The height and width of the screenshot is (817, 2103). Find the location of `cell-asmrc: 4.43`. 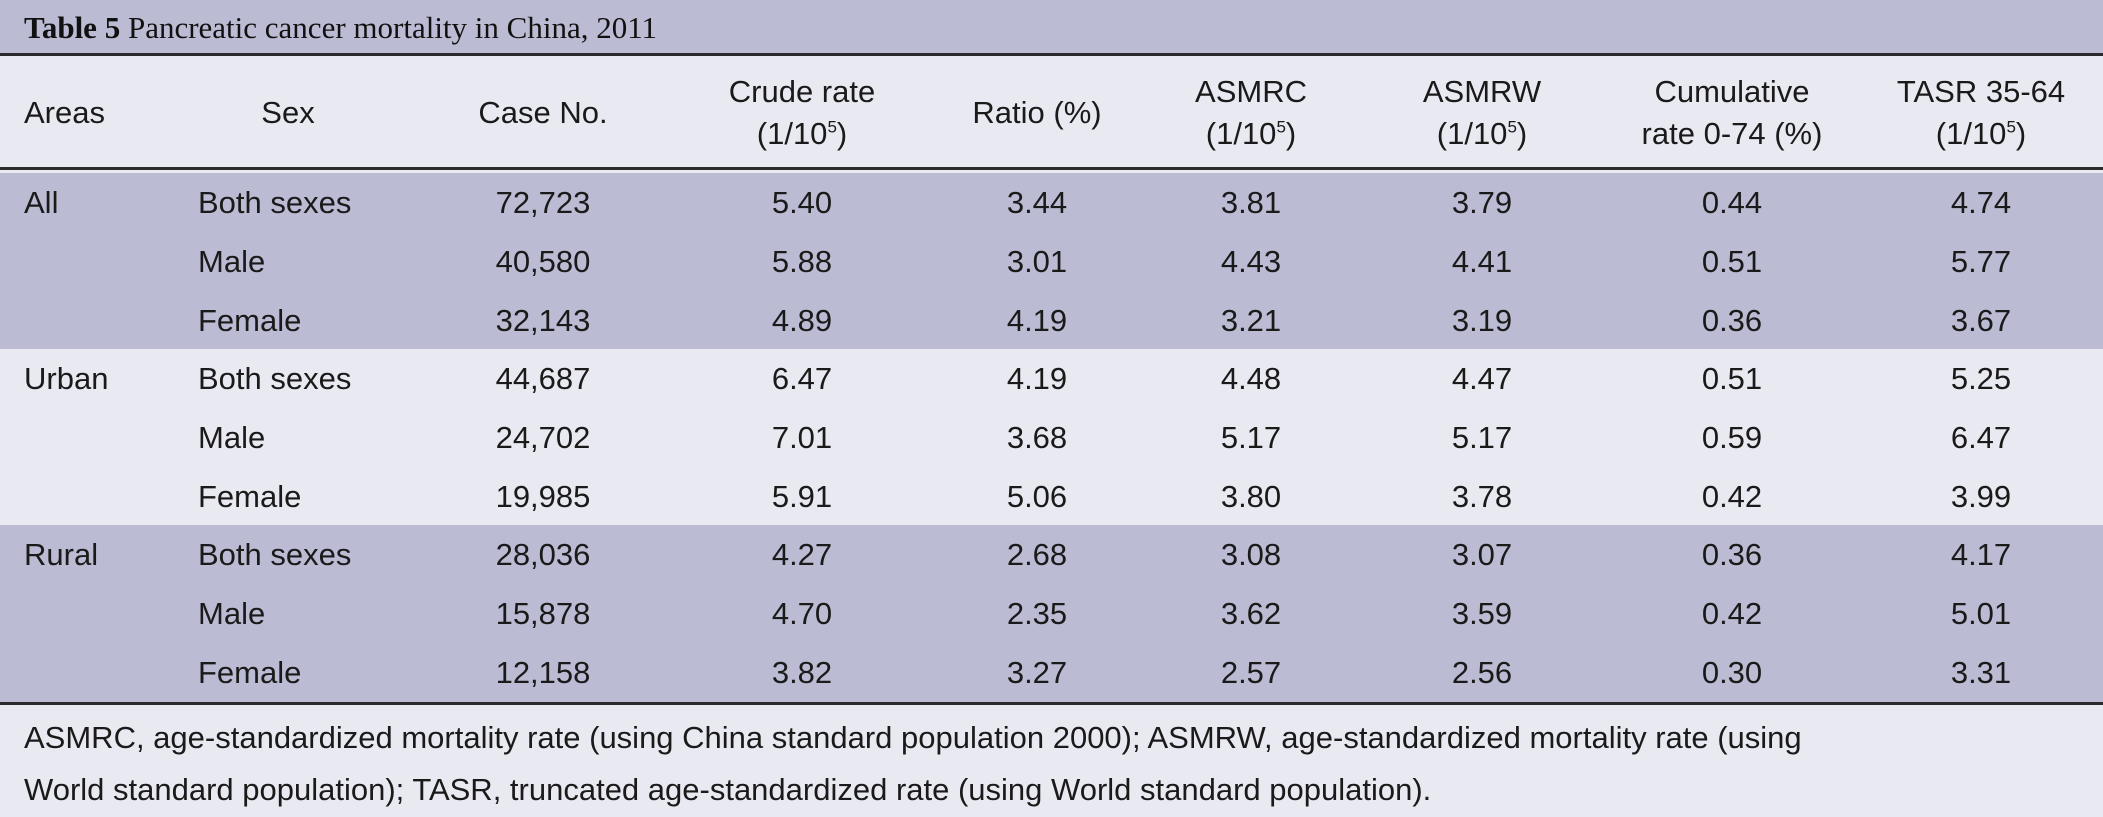

cell-asmrc: 4.43 is located at coordinates (1251, 261).